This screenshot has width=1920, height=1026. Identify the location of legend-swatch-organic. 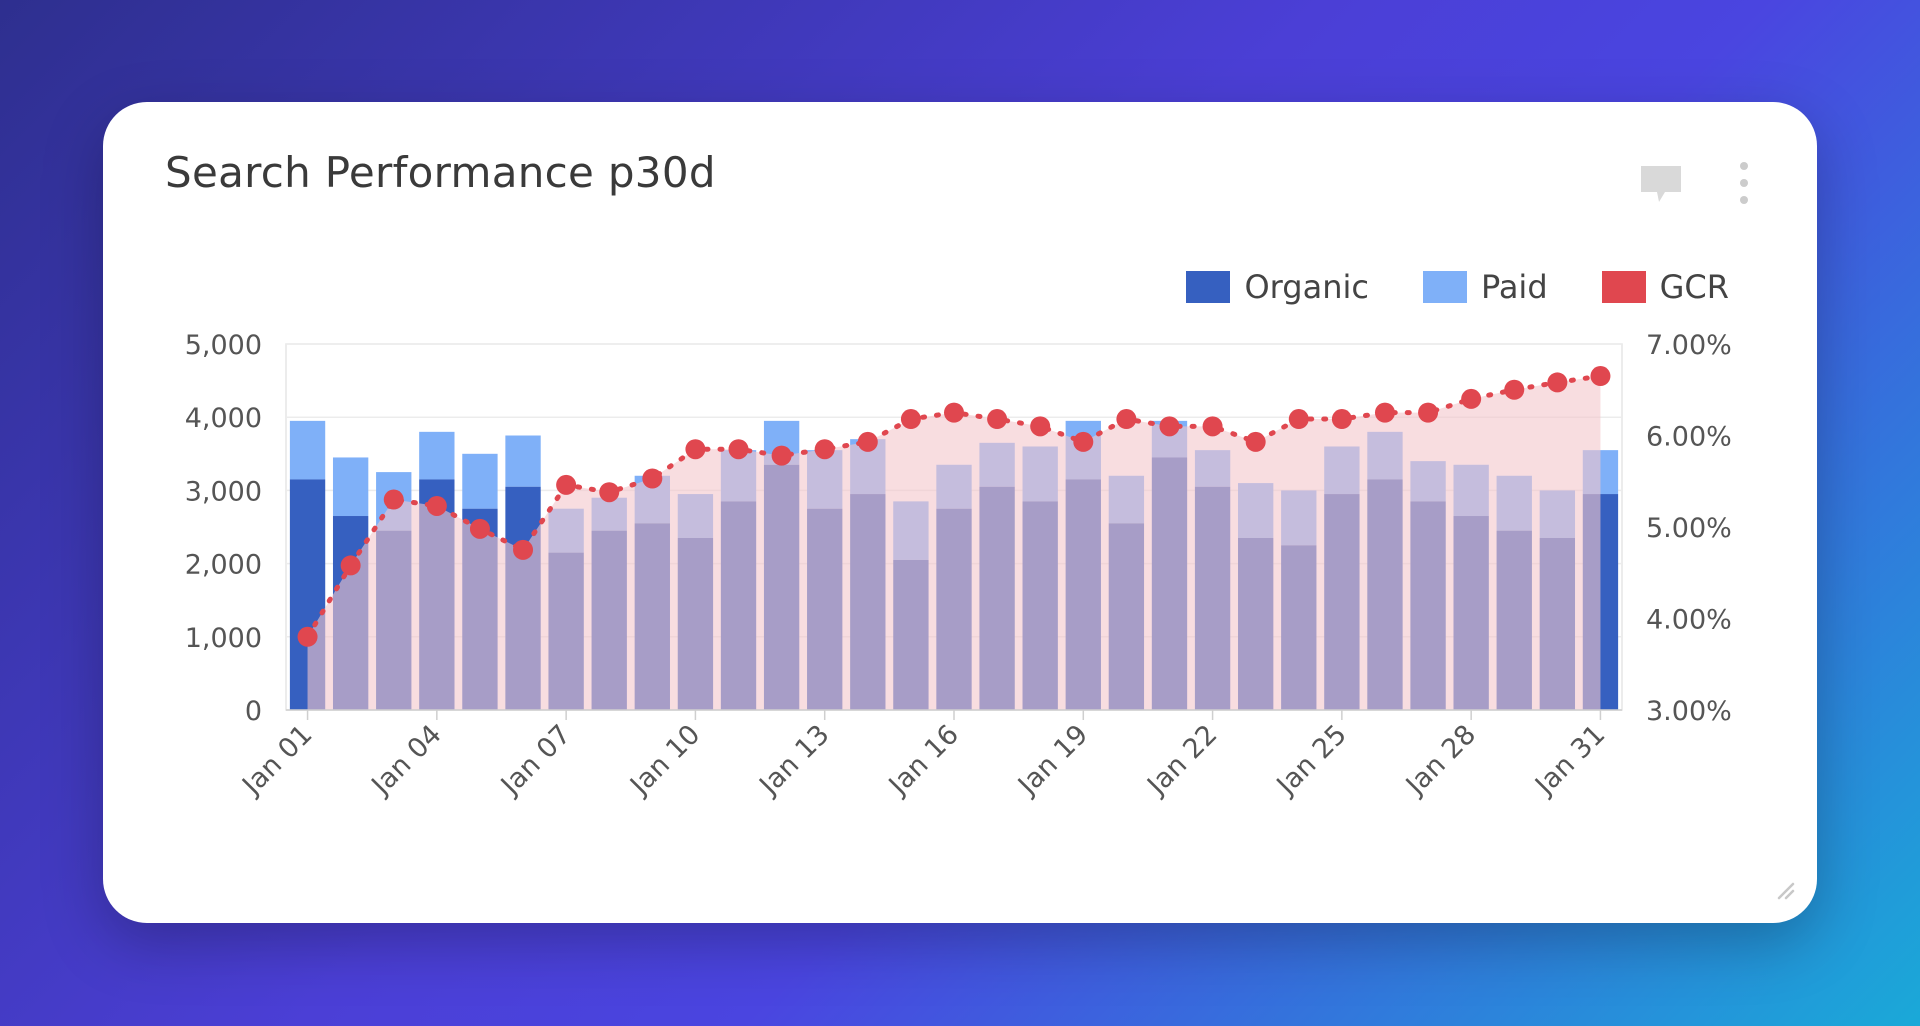
(1208, 287).